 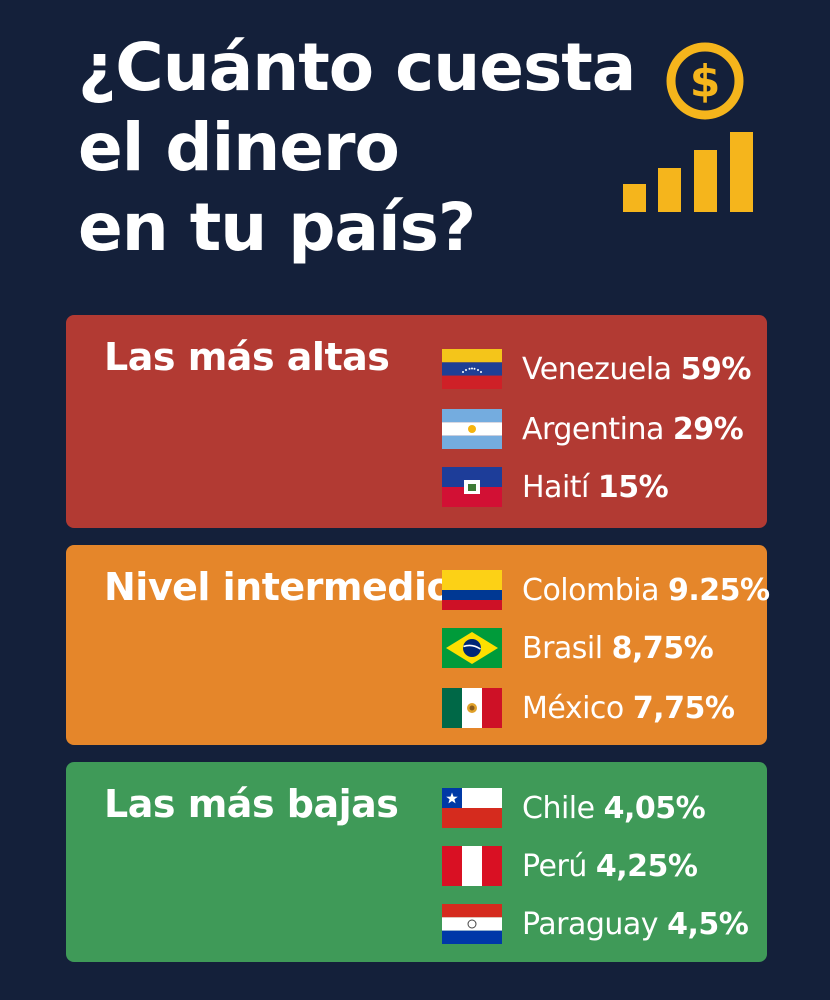 I want to click on peru-flag-icon, so click(x=472, y=866).